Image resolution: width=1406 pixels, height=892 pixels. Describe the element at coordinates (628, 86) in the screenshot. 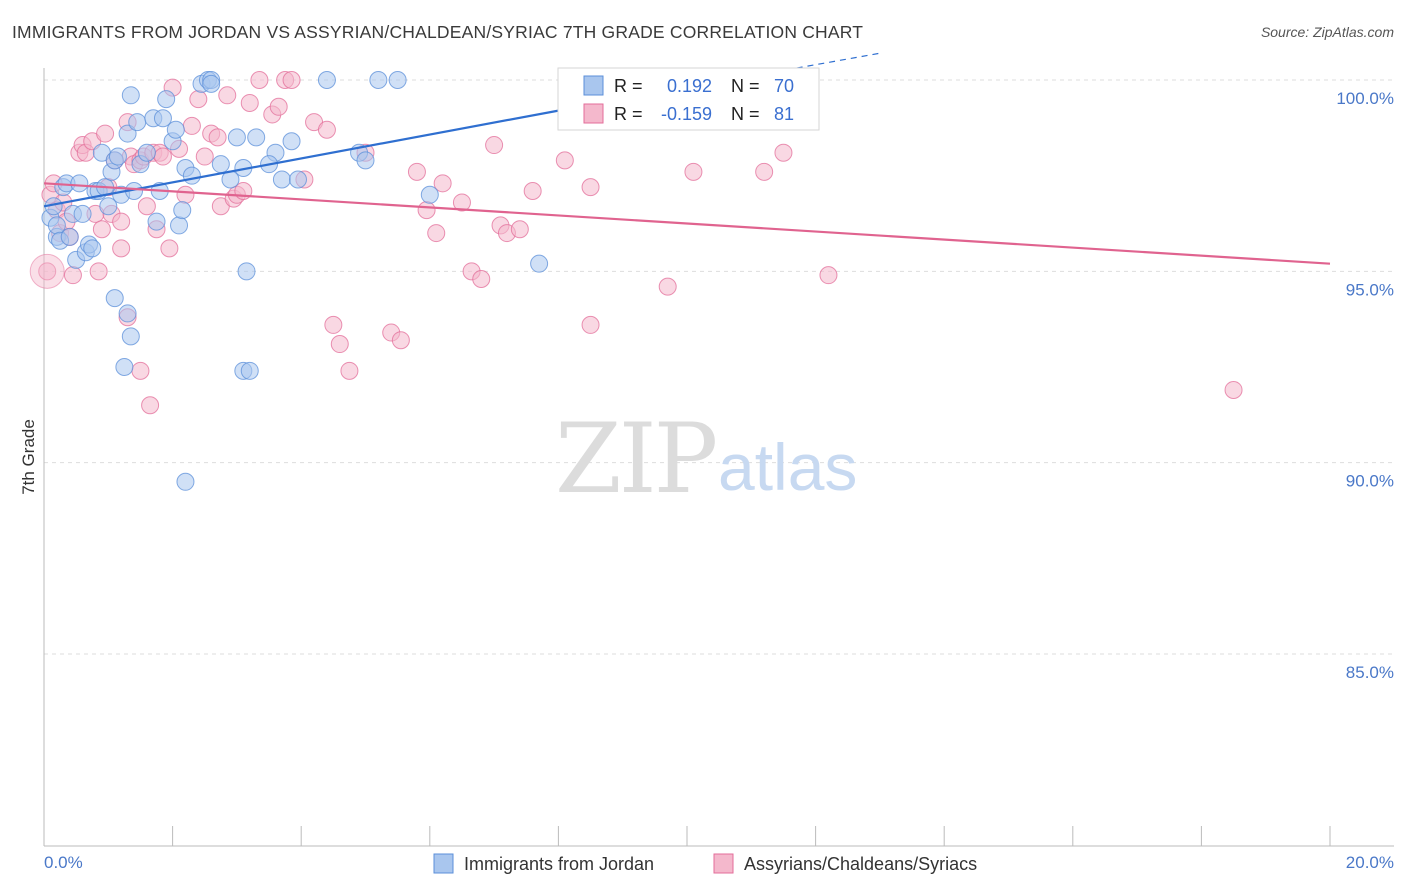

I see `stats-blue-r-label: R =` at that location.